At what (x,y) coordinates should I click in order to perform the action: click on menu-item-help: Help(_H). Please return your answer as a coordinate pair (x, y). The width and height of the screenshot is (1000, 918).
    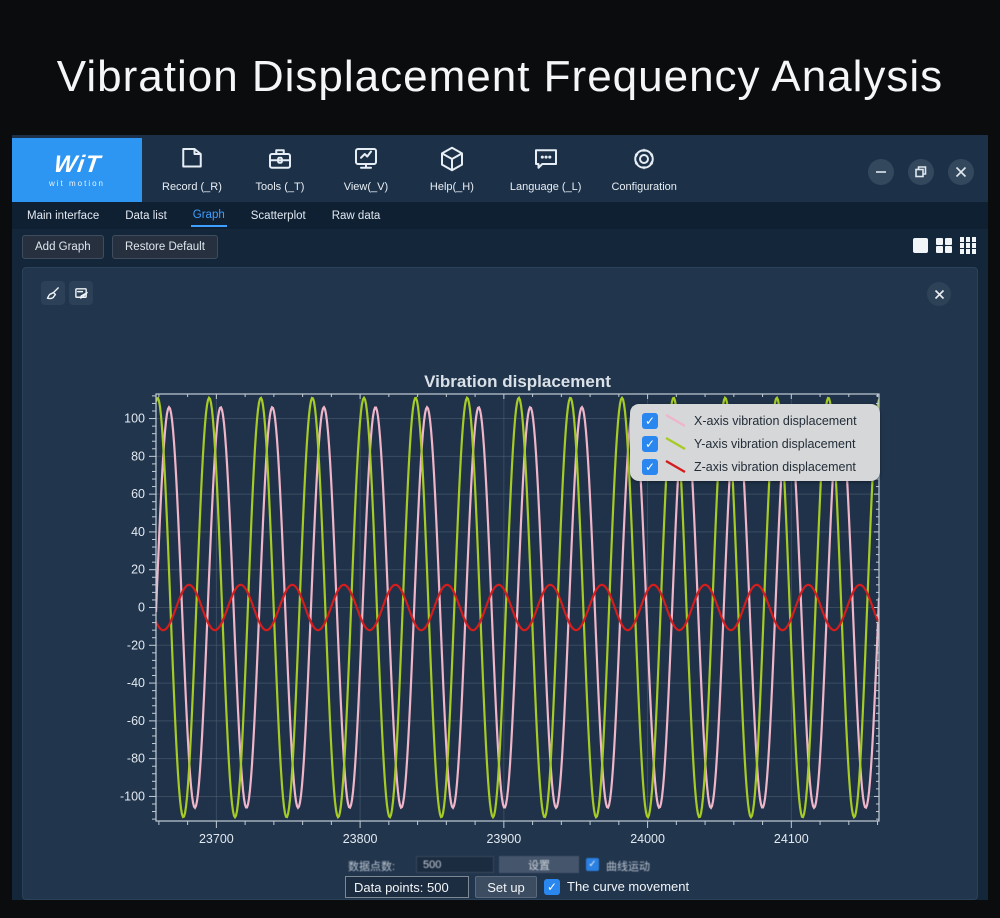
    Looking at the image, I should click on (452, 168).